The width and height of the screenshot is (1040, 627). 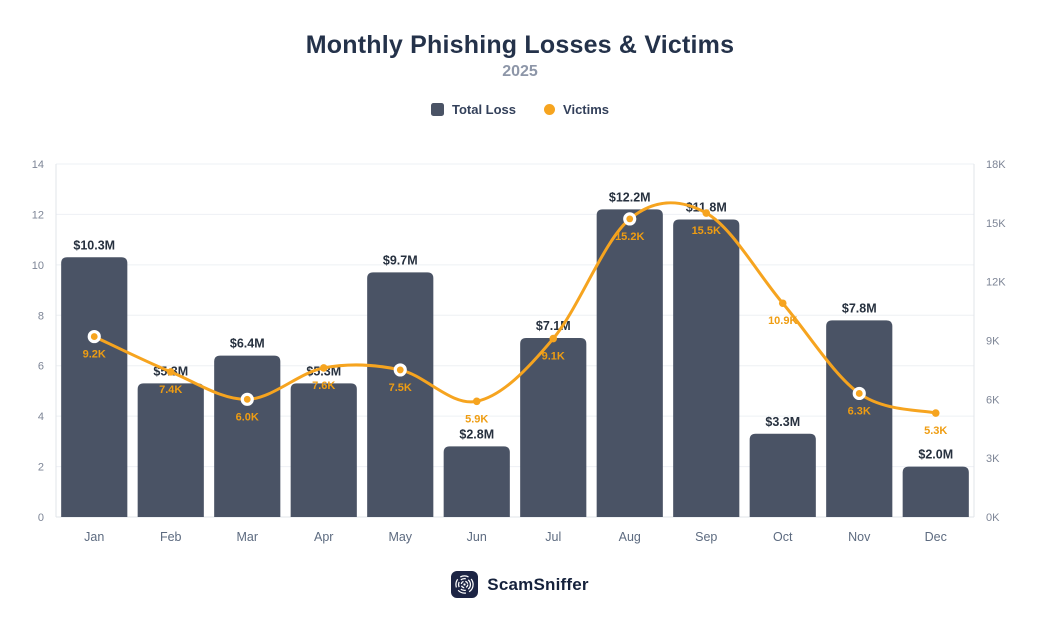 I want to click on x-axis-label-apr: Apr, so click(x=323, y=537).